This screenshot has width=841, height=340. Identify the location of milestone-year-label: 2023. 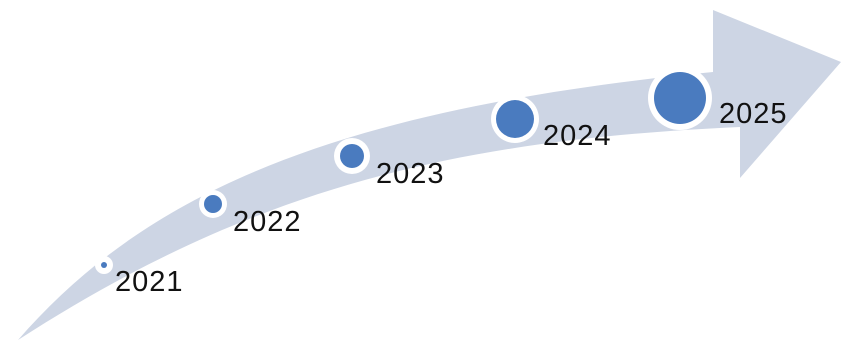
(410, 174).